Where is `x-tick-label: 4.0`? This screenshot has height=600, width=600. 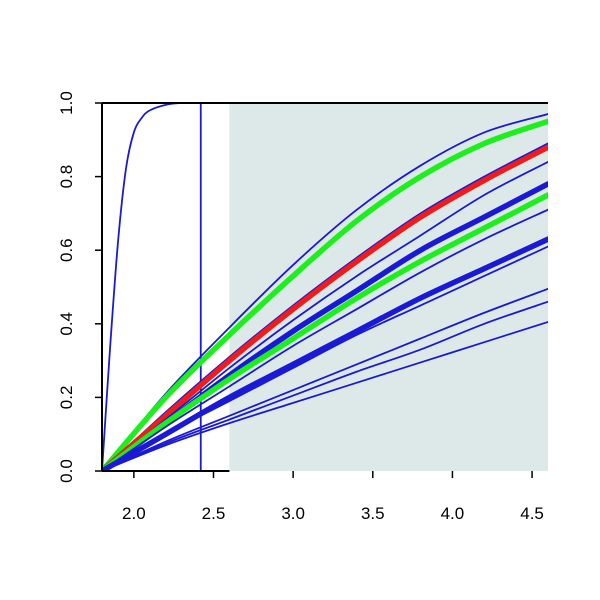 x-tick-label: 4.0 is located at coordinates (453, 513).